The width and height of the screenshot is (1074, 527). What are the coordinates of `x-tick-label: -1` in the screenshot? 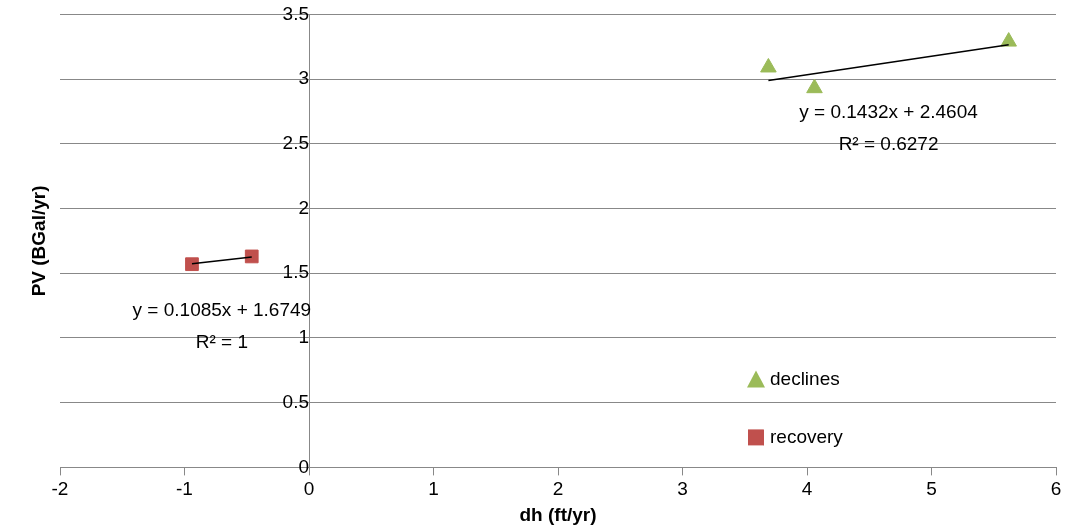 It's located at (184, 489).